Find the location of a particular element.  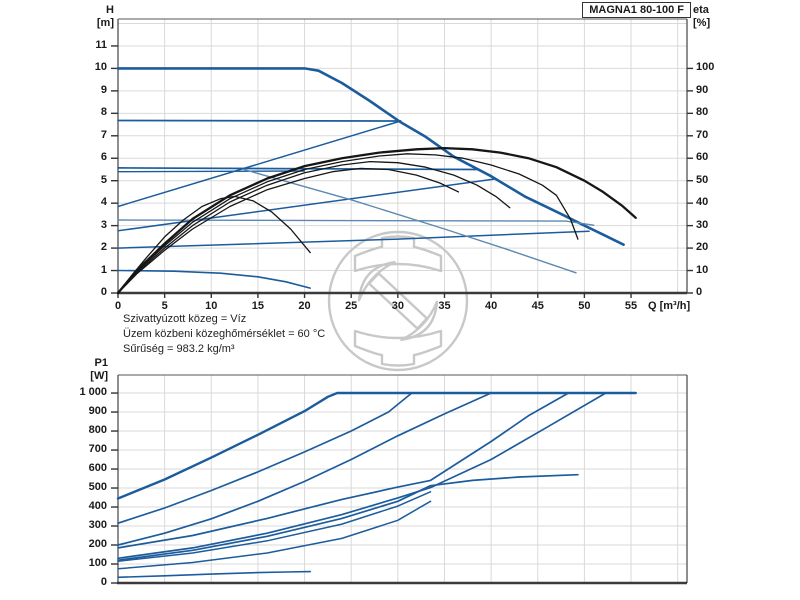

eta-tick-20: 20 is located at coordinates (702, 247).